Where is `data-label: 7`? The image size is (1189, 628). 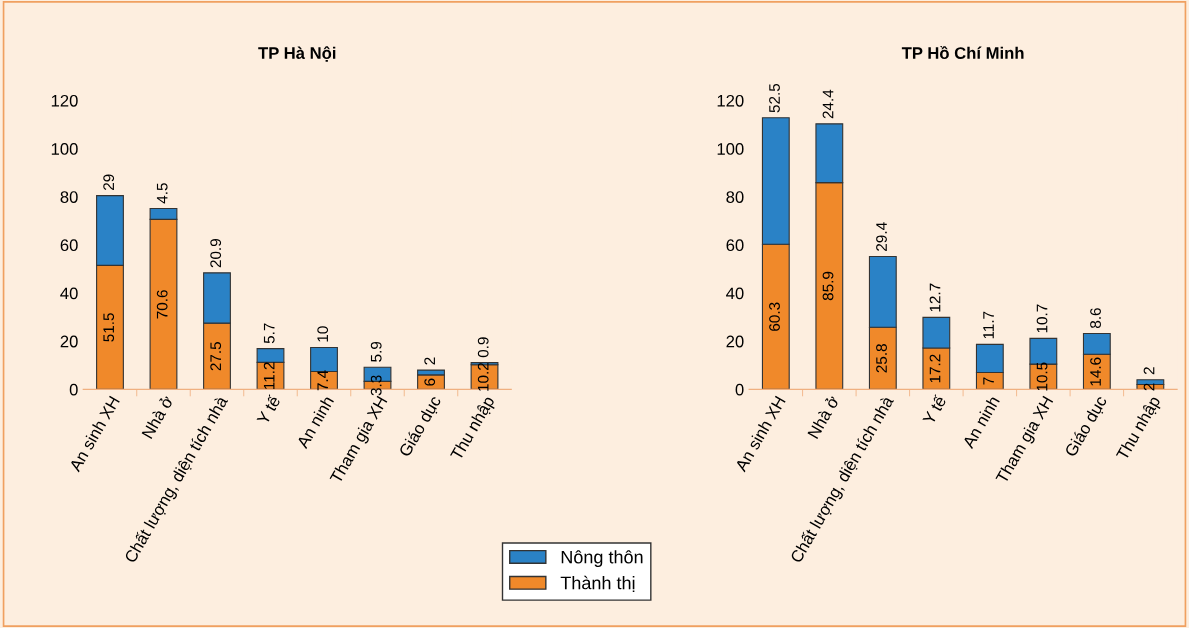
data-label: 7 is located at coordinates (988, 381).